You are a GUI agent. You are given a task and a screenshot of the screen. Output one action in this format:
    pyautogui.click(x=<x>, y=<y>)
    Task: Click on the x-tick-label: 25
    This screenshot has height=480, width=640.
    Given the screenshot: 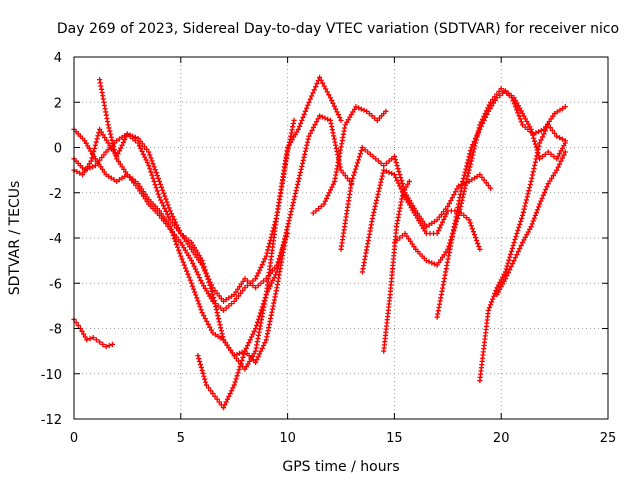 What is the action you would take?
    pyautogui.click(x=608, y=438)
    